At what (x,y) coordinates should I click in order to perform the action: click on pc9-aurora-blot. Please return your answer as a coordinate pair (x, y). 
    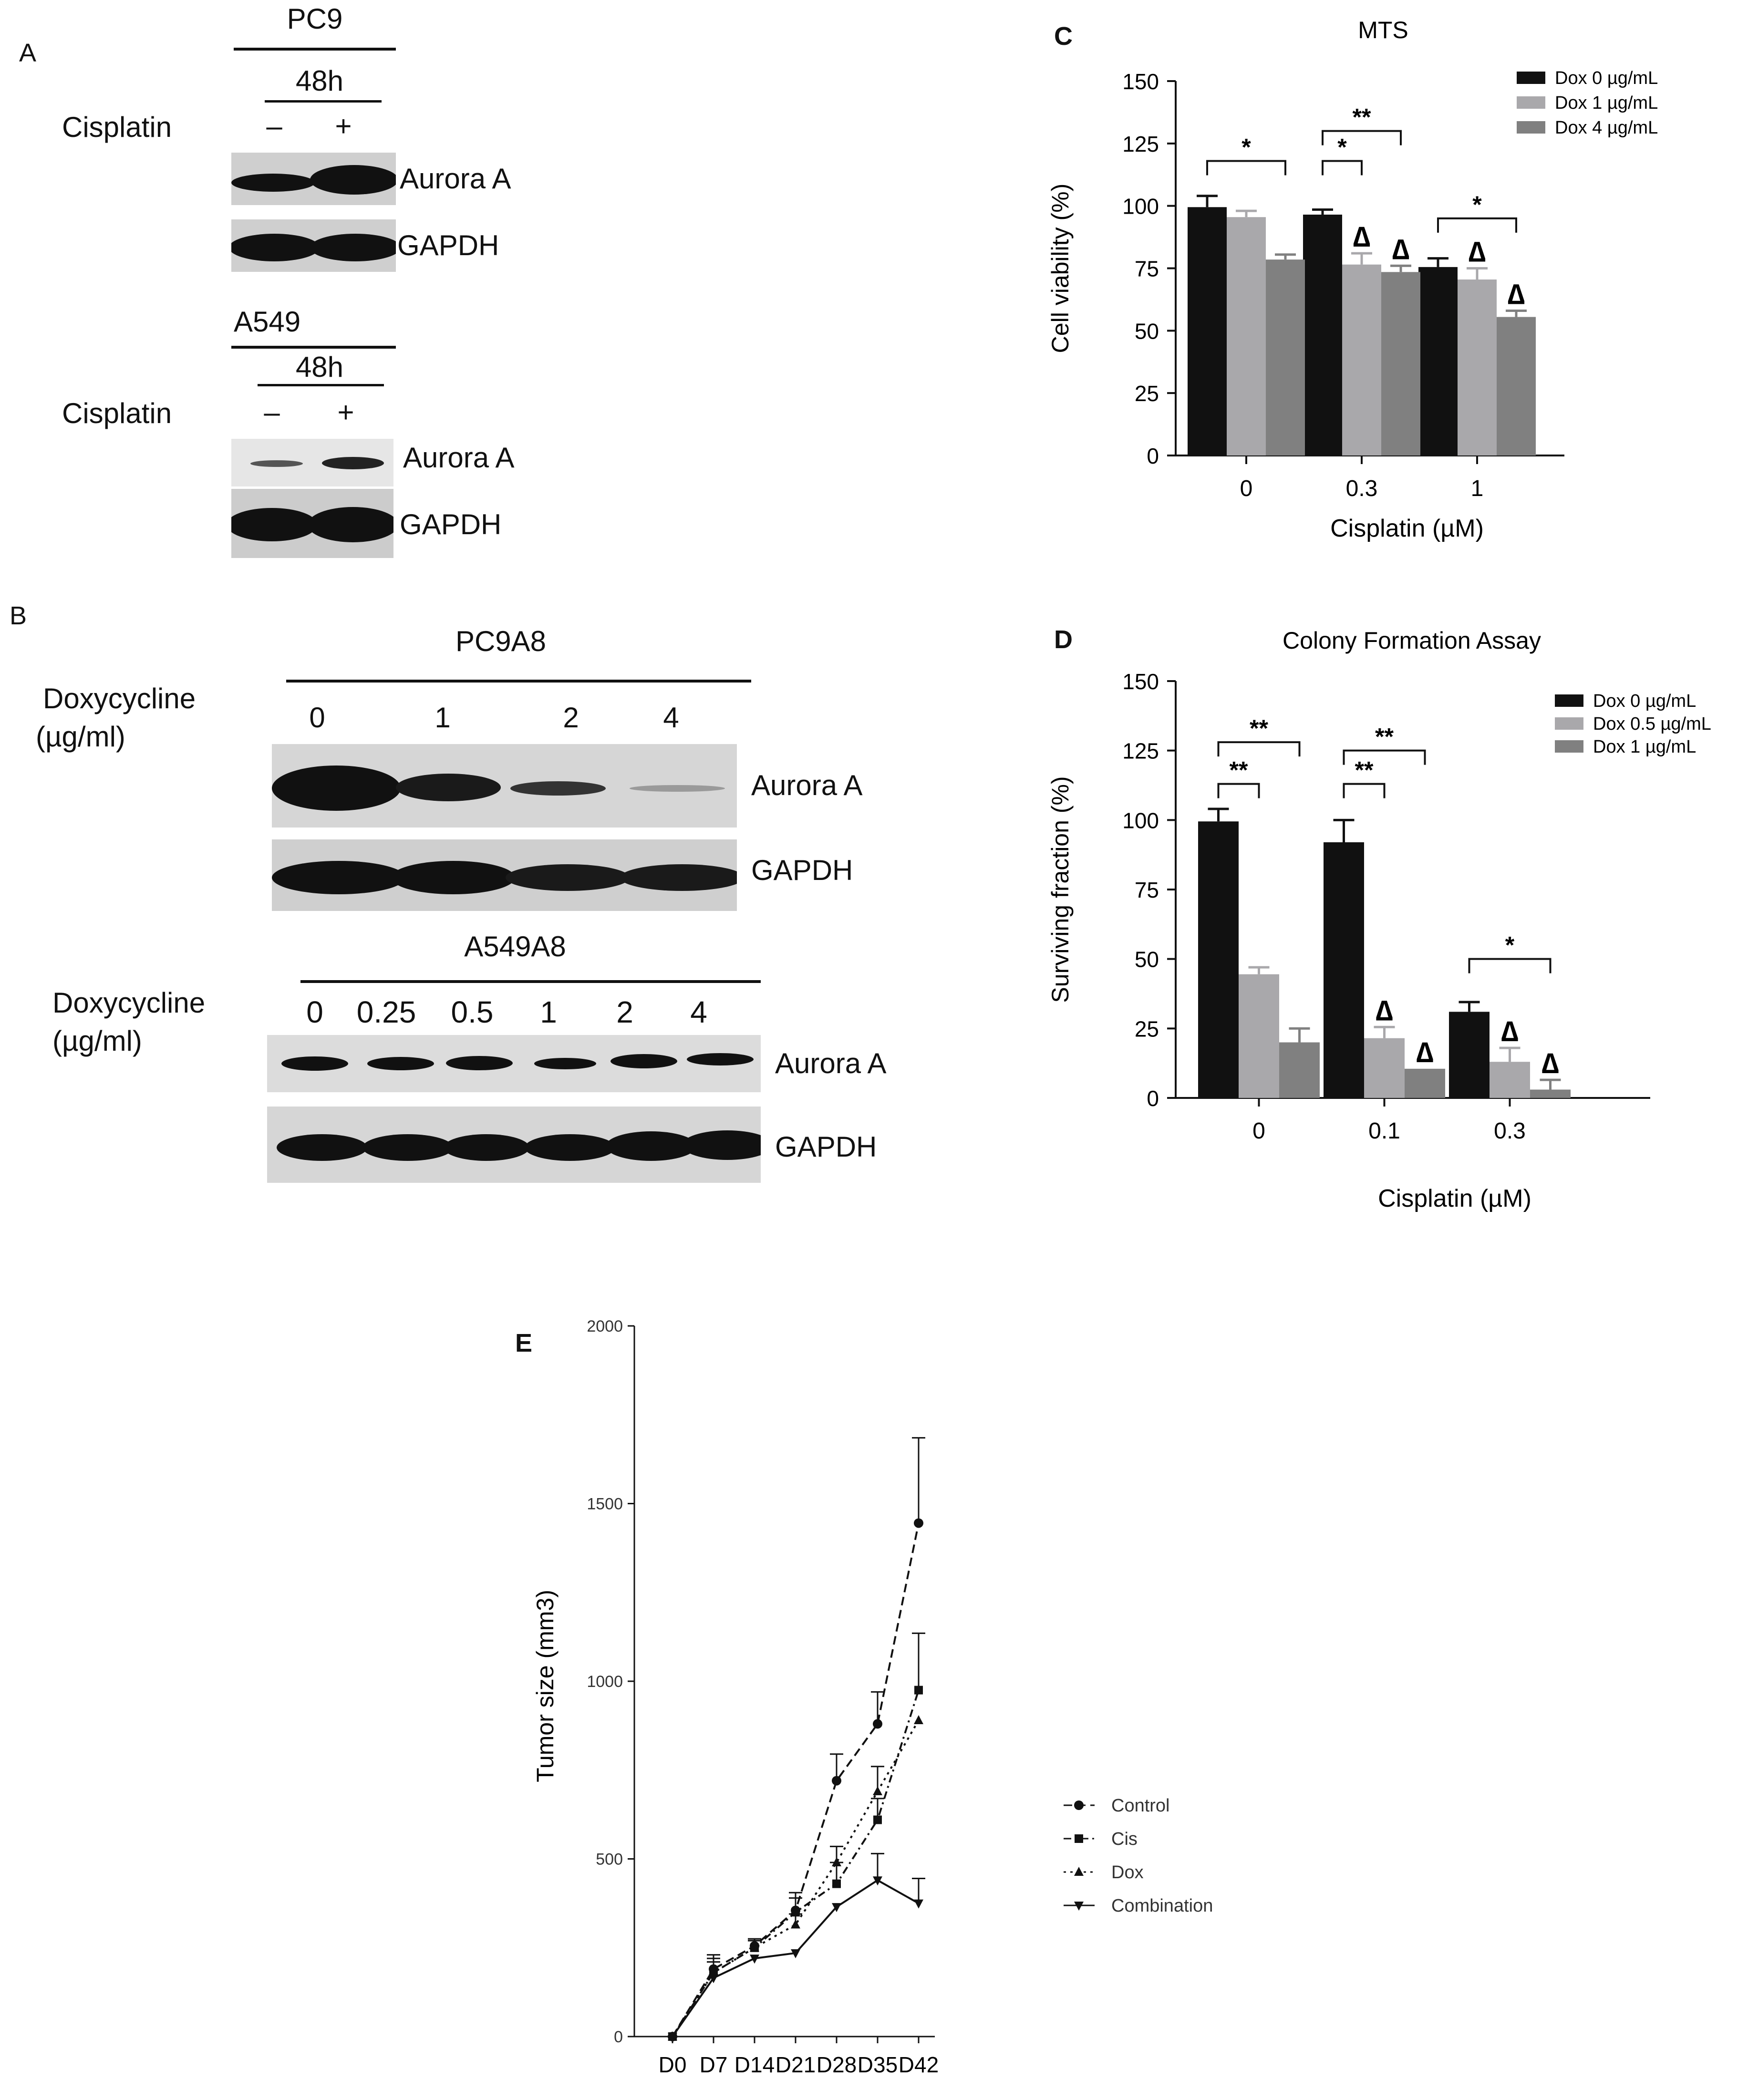
    Looking at the image, I should click on (313, 179).